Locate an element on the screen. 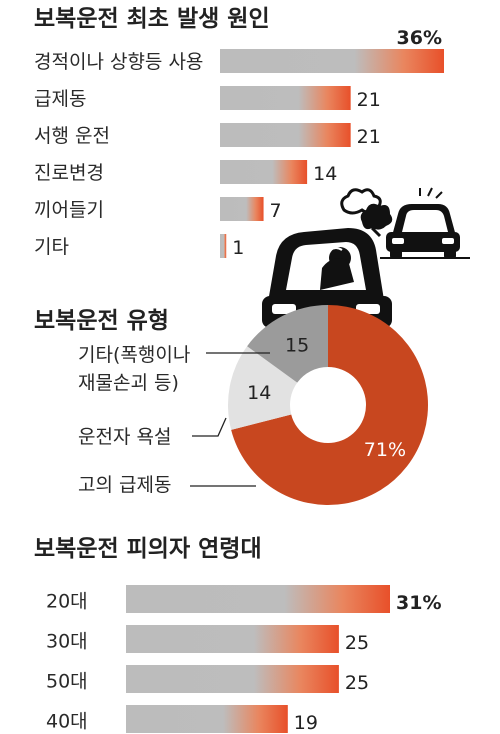 This screenshot has height=734, width=500. donut-value-label: 15 is located at coordinates (297, 345).